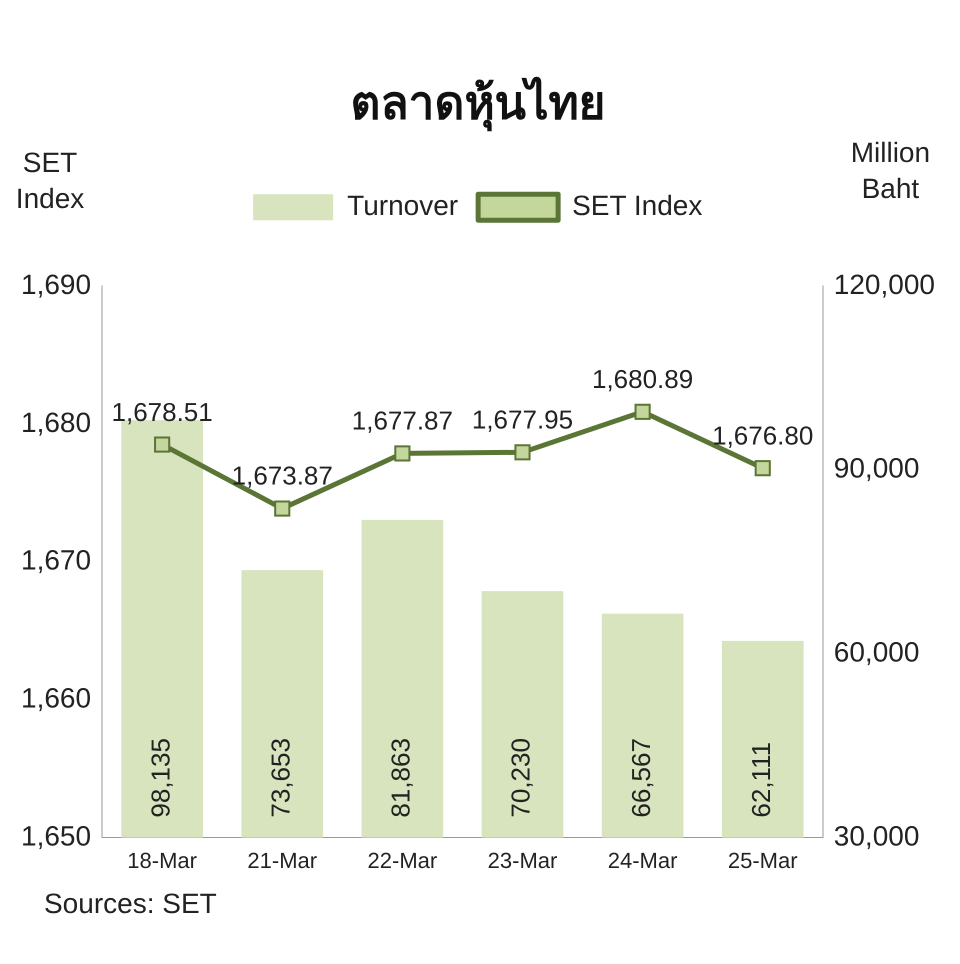 Image resolution: width=960 pixels, height=964 pixels. What do you see at coordinates (56, 284) in the screenshot?
I see `y-tick-label: 1,690` at bounding box center [56, 284].